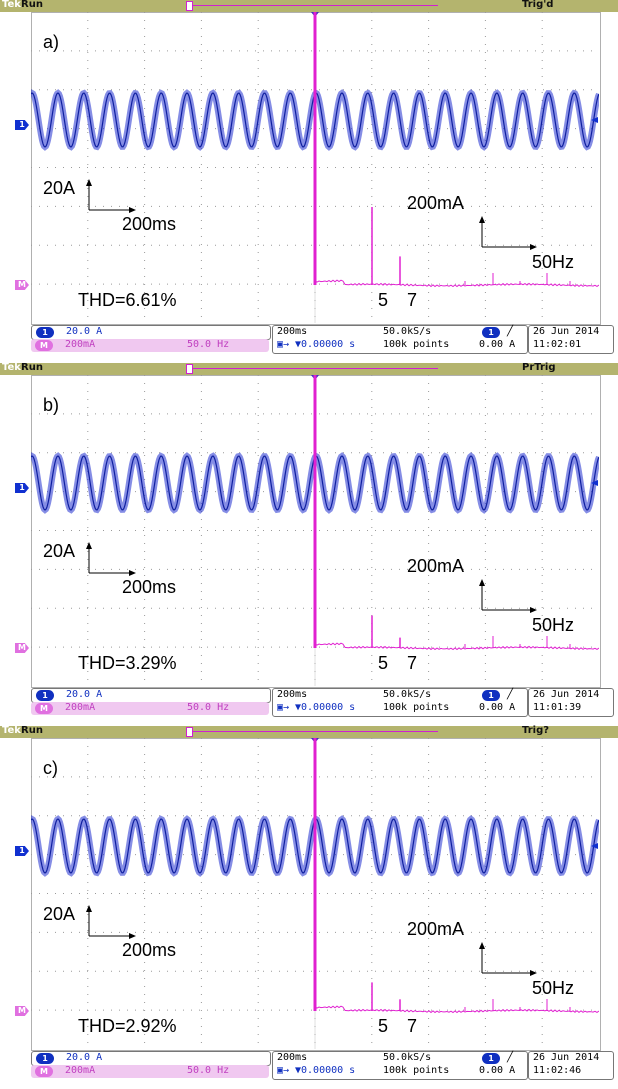 Image resolution: width=618 pixels, height=1089 pixels. I want to click on time: 11:02:01, so click(557, 344).